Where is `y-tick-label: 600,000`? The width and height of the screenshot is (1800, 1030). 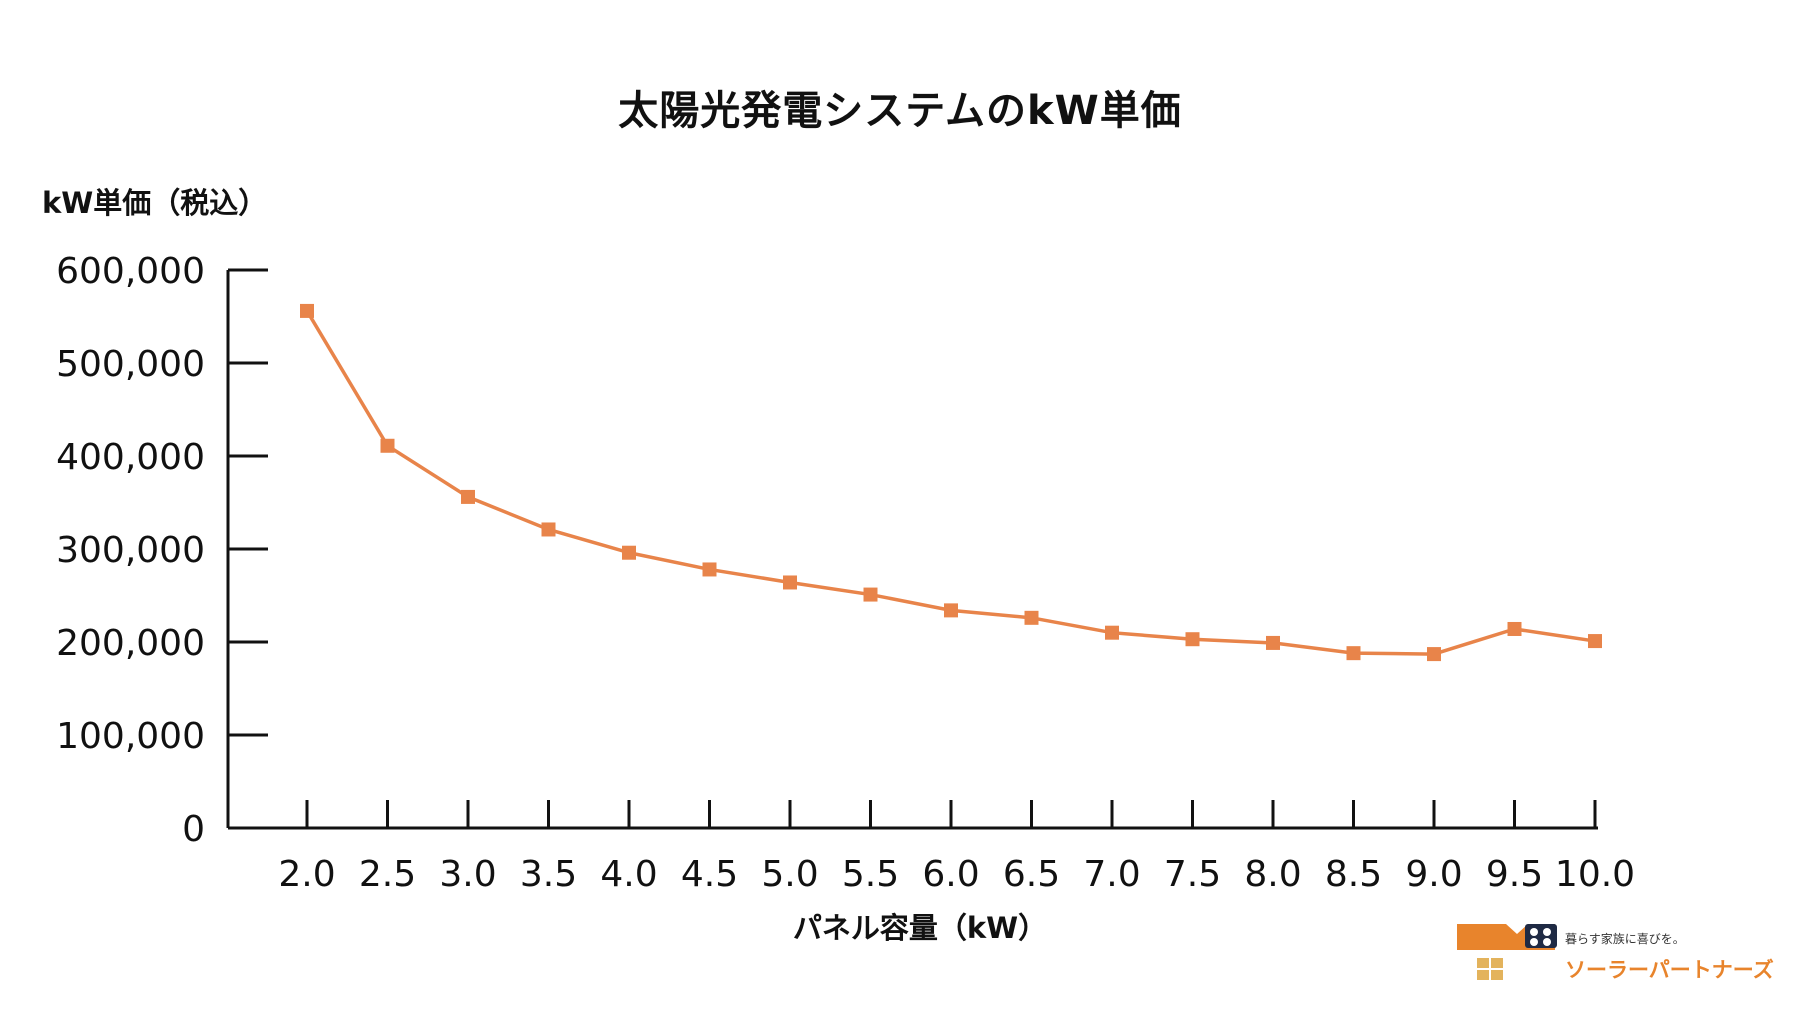 y-tick-label: 600,000 is located at coordinates (130, 271).